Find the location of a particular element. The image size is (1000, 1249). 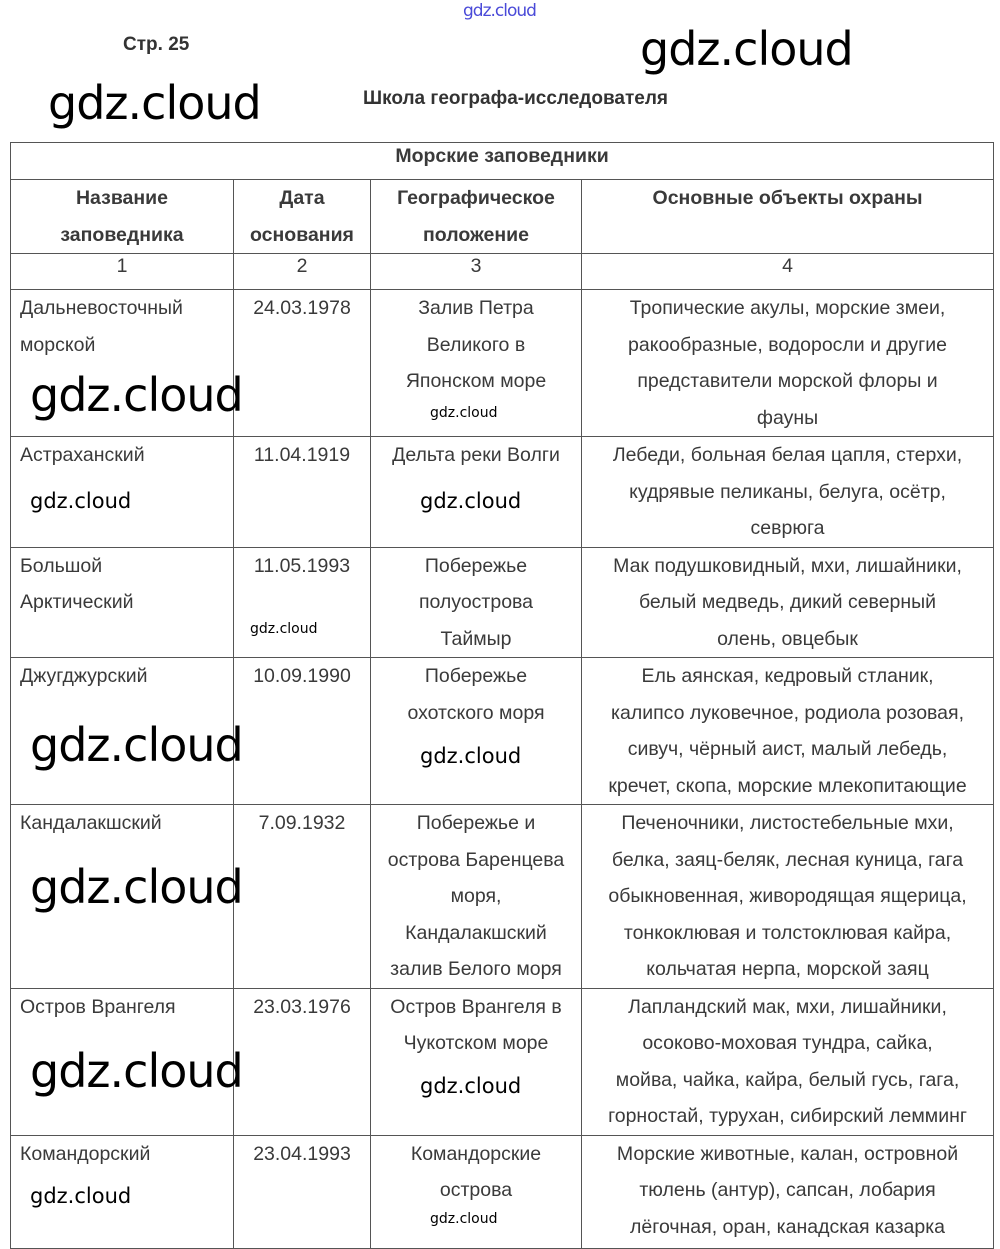

cell-line: 23.04.1993 is located at coordinates (302, 1153).